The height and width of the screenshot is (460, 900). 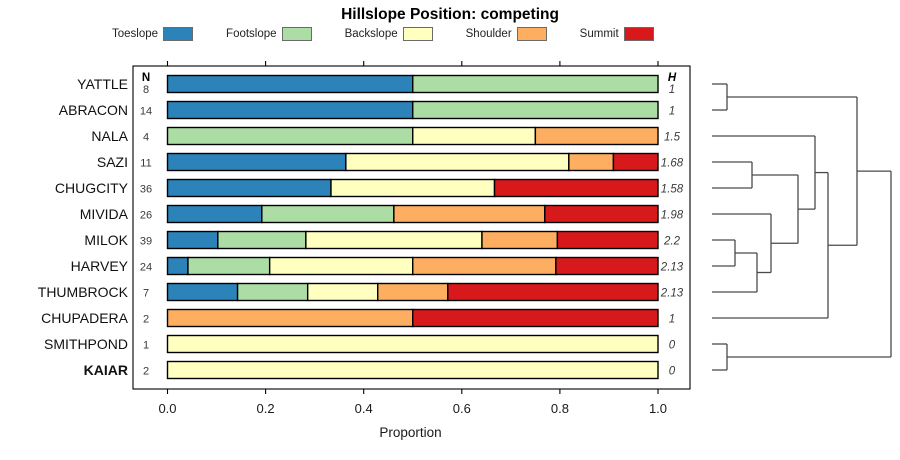 I want to click on h-column-header: H, so click(x=672, y=78).